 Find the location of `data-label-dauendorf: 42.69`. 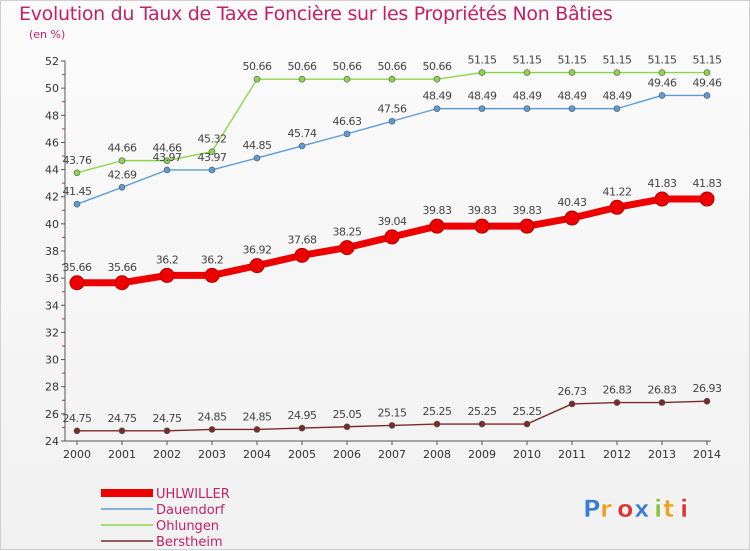

data-label-dauendorf: 42.69 is located at coordinates (122, 174).